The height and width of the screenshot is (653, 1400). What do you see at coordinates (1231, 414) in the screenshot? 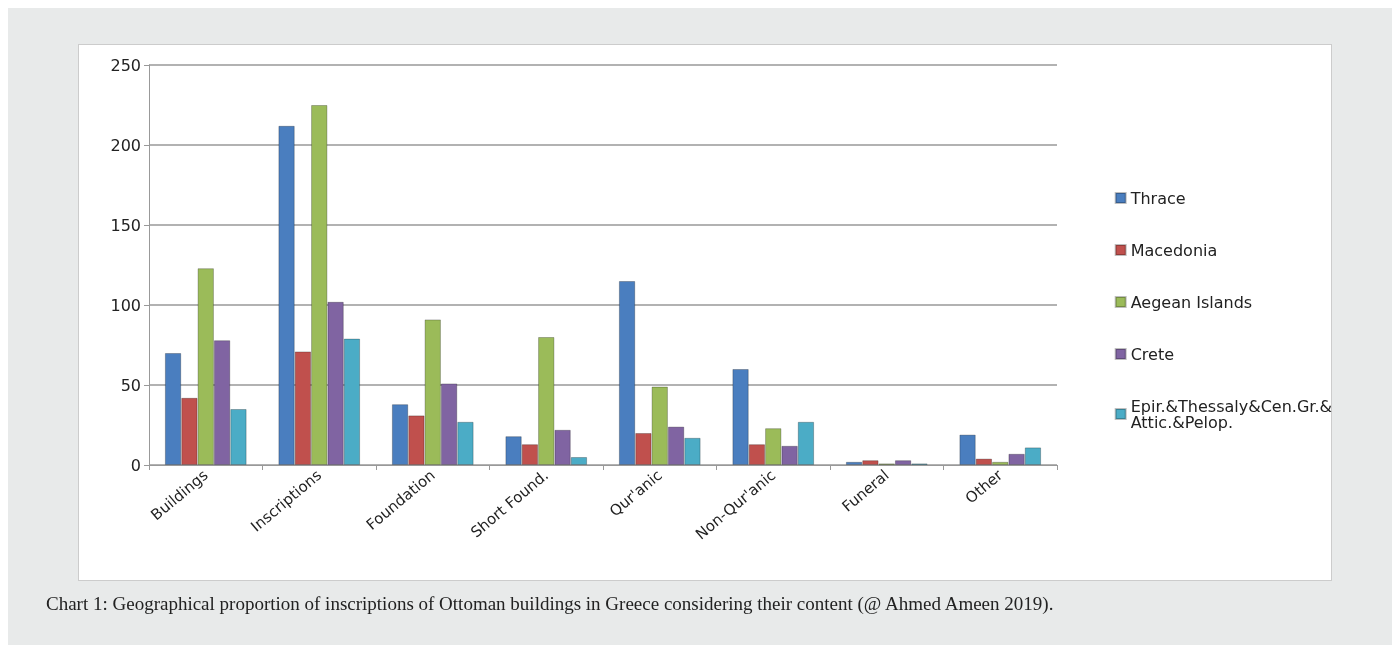
I see `legend-label: Epir.&Thessaly&Cen.Gr.&Attic.&Pelop.` at bounding box center [1231, 414].